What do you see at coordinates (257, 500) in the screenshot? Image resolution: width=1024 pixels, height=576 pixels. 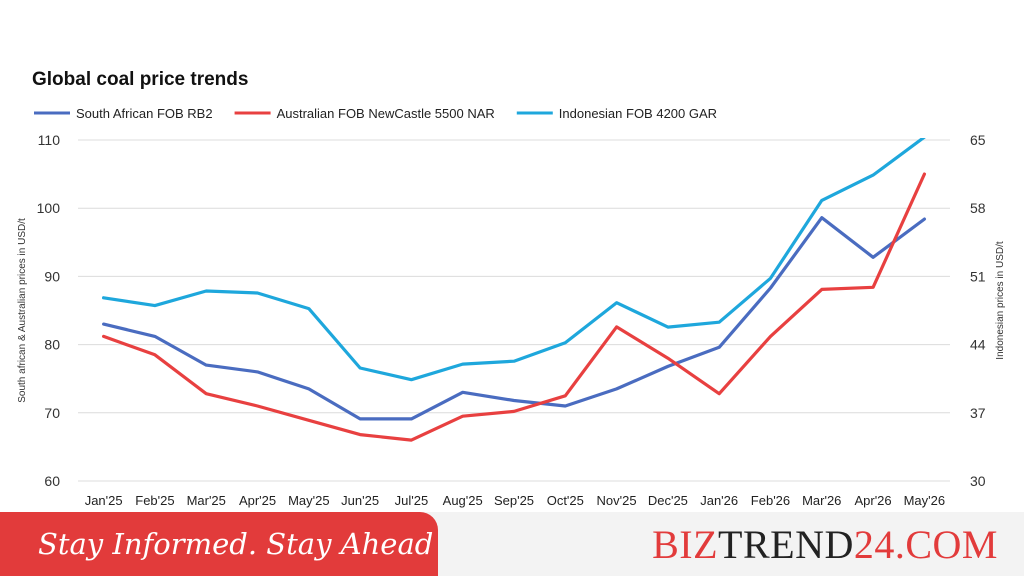 I see `x-tick-label: Apr'25` at bounding box center [257, 500].